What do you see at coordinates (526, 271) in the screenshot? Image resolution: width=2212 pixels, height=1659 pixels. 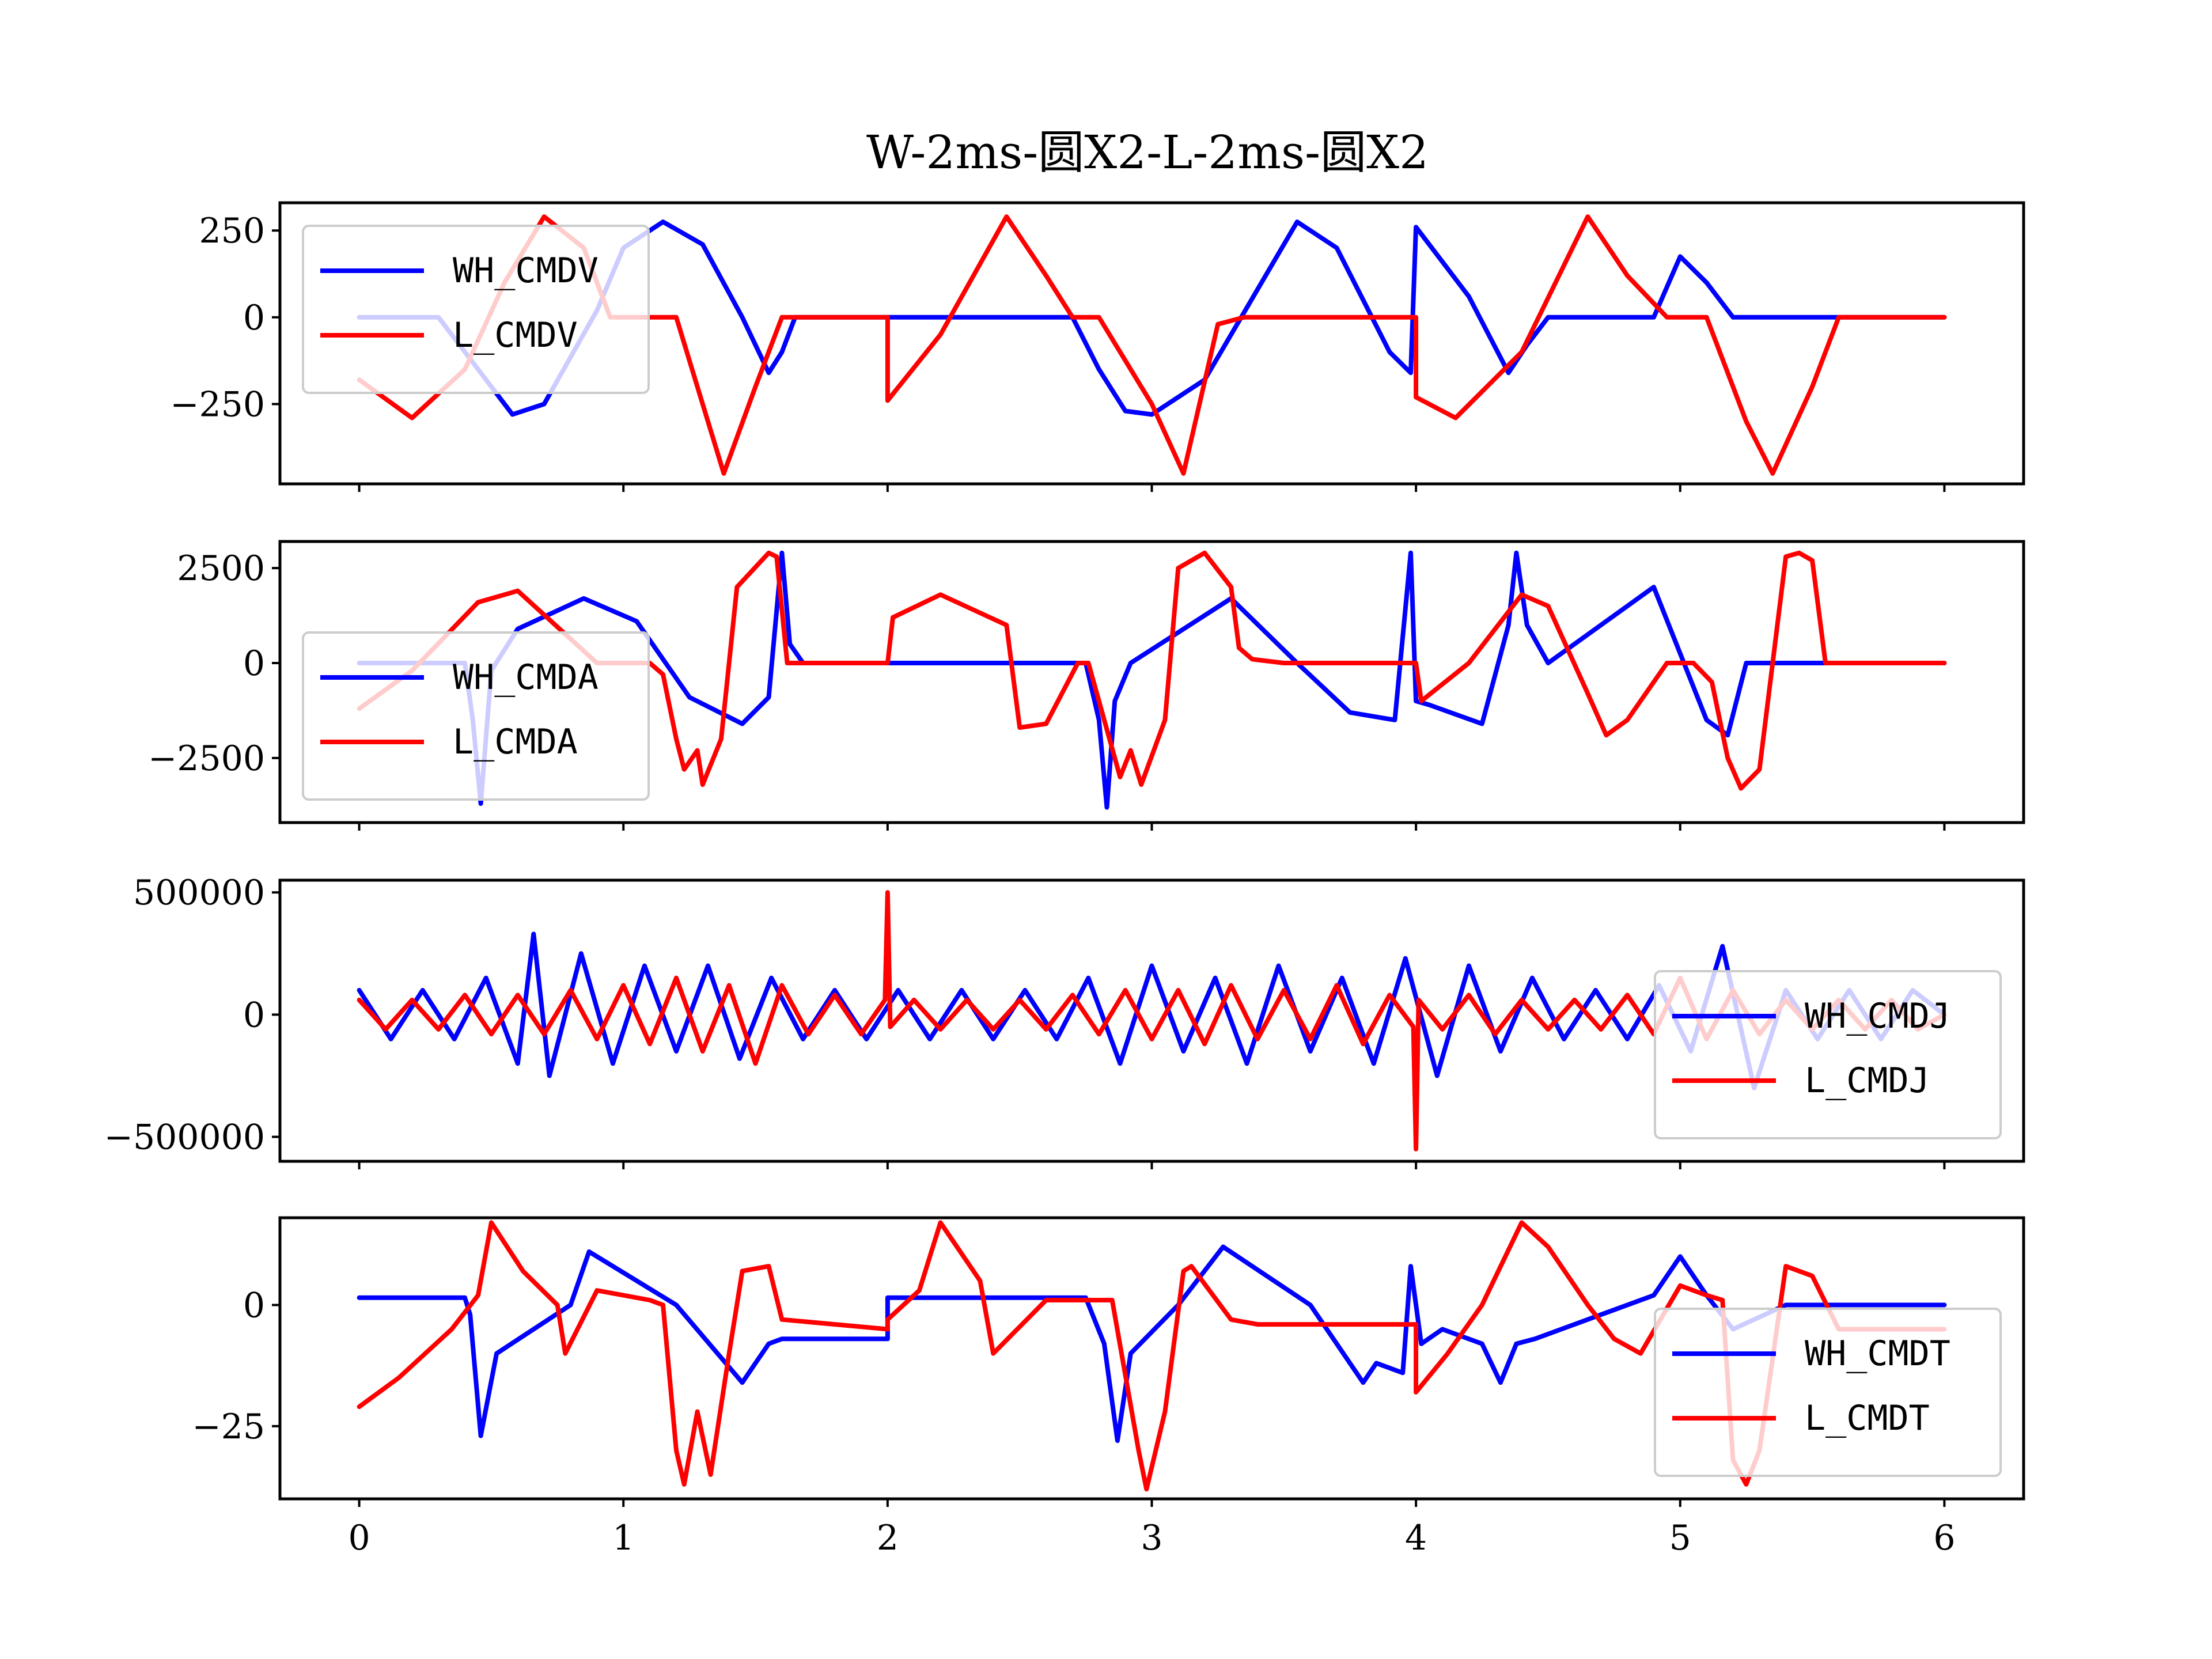 I see `legend-label-wh-cmdv: WH_CMDV` at bounding box center [526, 271].